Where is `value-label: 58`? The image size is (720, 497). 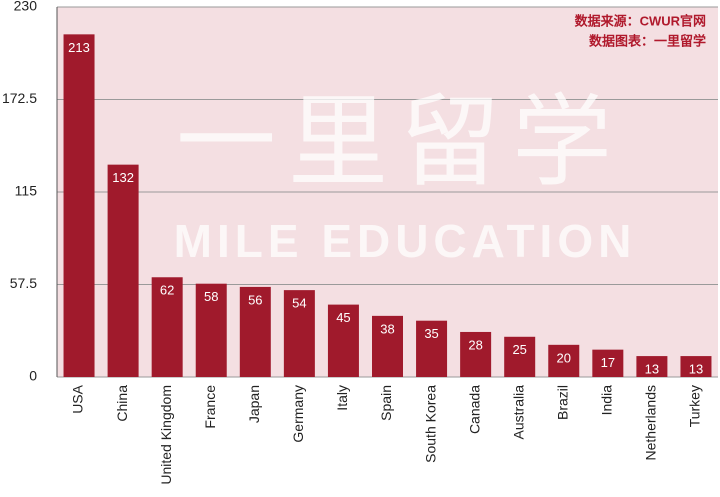
value-label: 58 is located at coordinates (211, 296).